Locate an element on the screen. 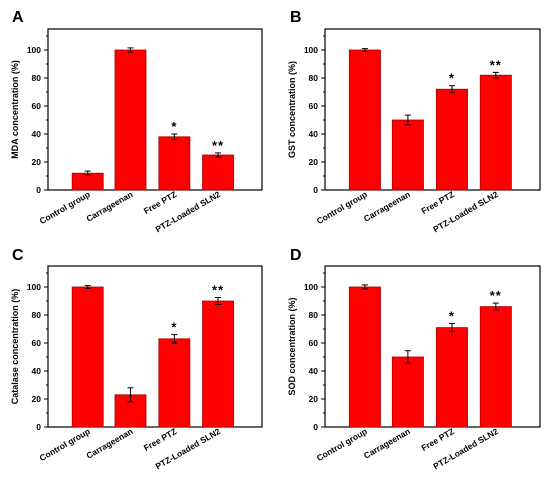 This screenshot has width=550, height=483. y-axis-title: GST concentration (%) is located at coordinates (292, 109).